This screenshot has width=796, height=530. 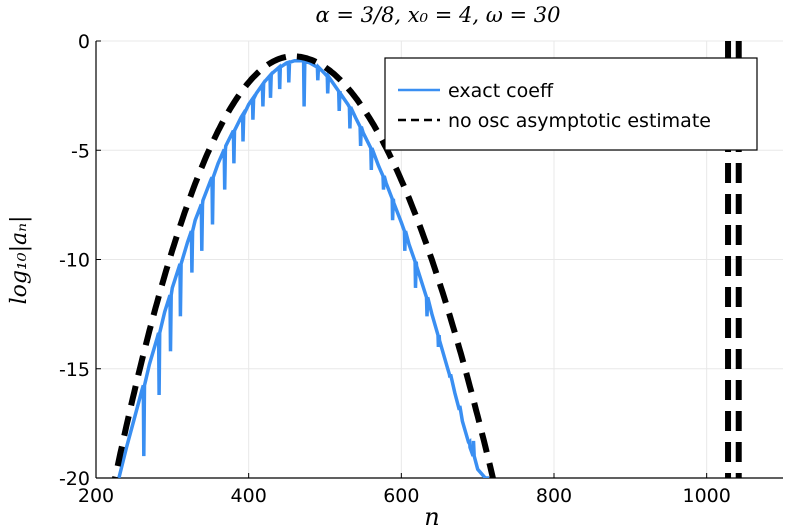 I want to click on x-tick-label: 400, so click(x=249, y=496).